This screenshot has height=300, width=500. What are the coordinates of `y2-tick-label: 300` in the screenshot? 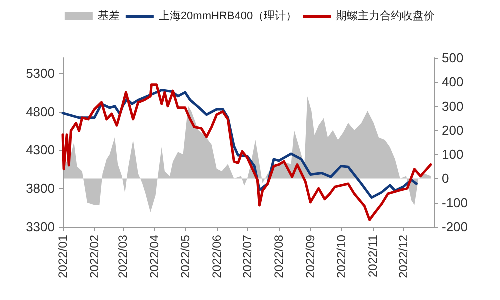 It's located at (453, 106).